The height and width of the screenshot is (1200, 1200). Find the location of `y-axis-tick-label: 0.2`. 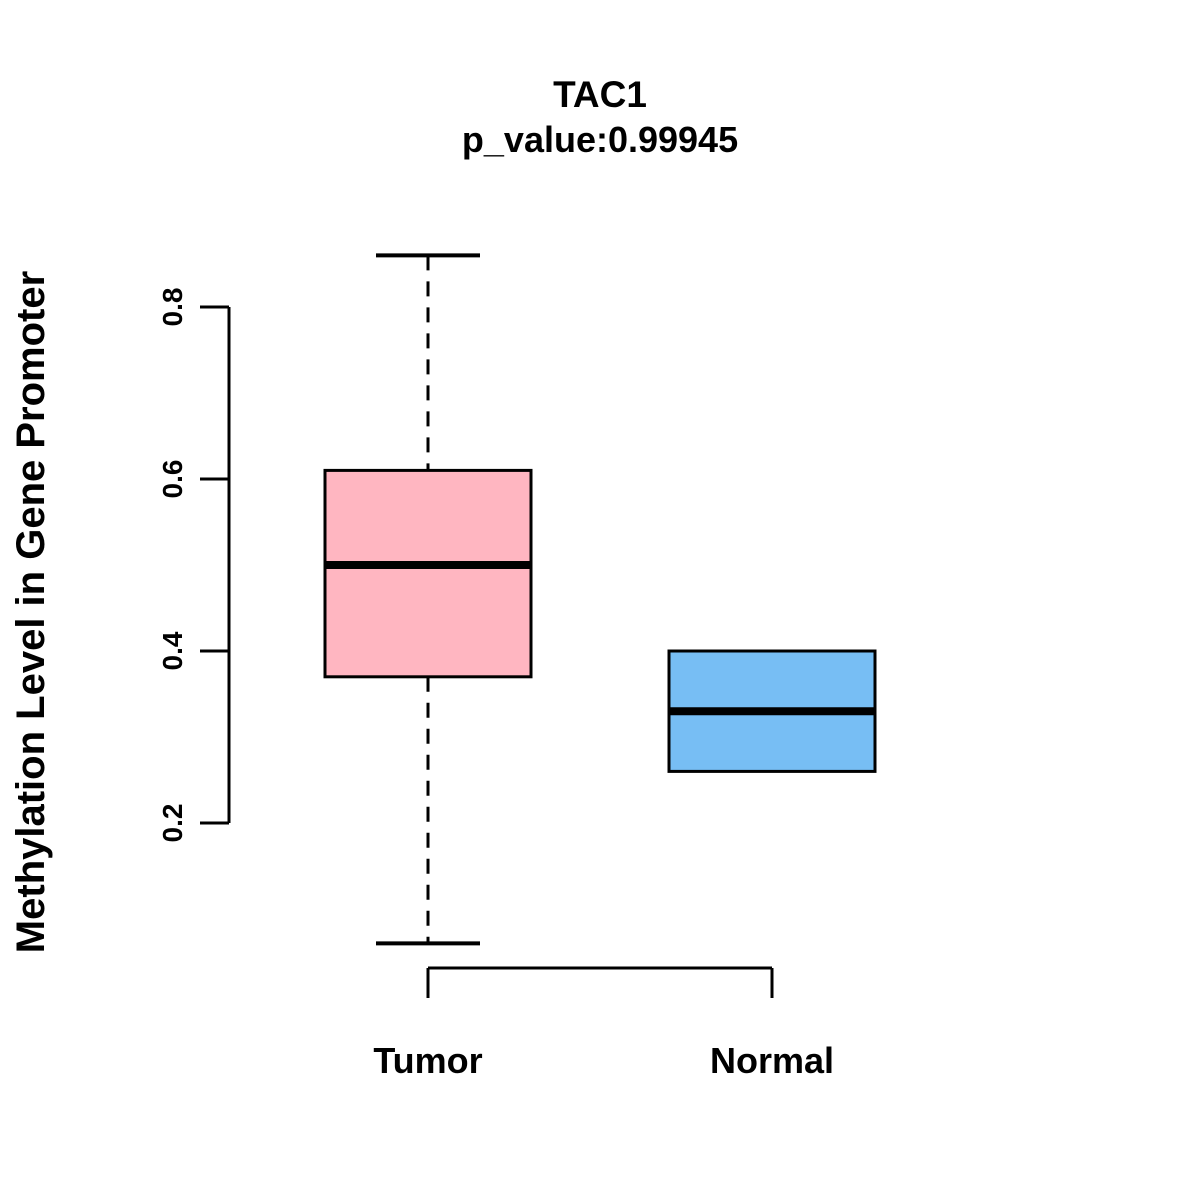

y-axis-tick-label: 0.2 is located at coordinates (172, 823).